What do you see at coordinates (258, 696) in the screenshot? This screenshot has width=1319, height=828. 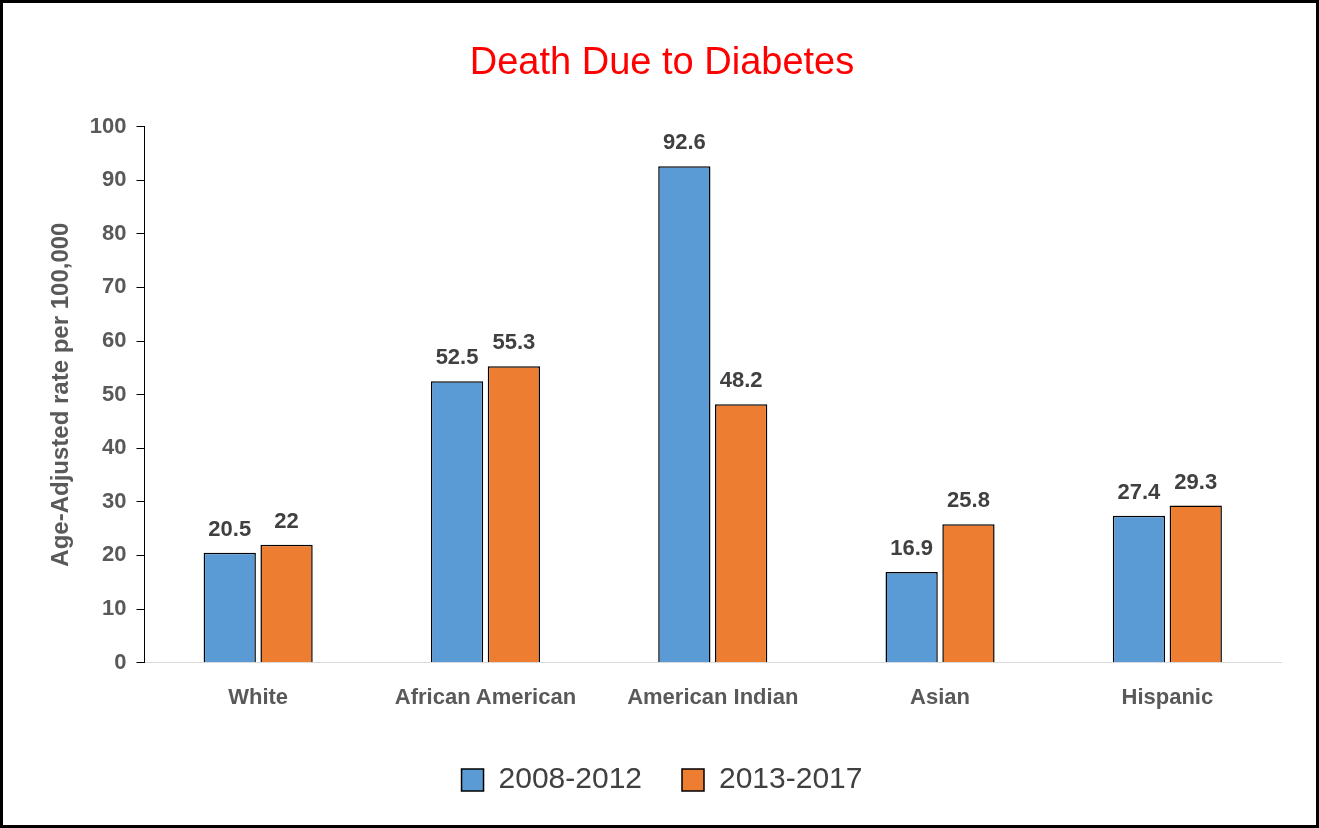 I see `x-tick-label: White` at bounding box center [258, 696].